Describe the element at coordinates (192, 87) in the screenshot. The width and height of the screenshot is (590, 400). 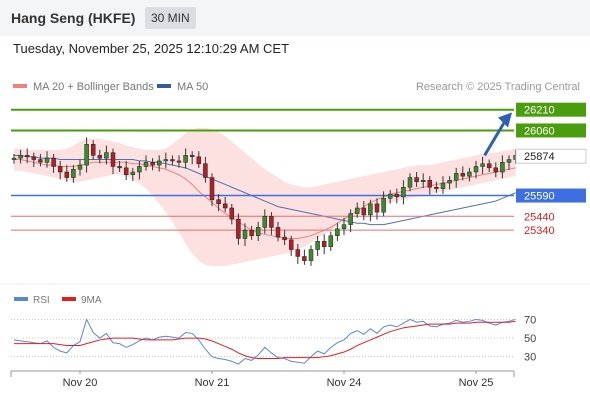
I see `legend-label-2: MA 50` at that location.